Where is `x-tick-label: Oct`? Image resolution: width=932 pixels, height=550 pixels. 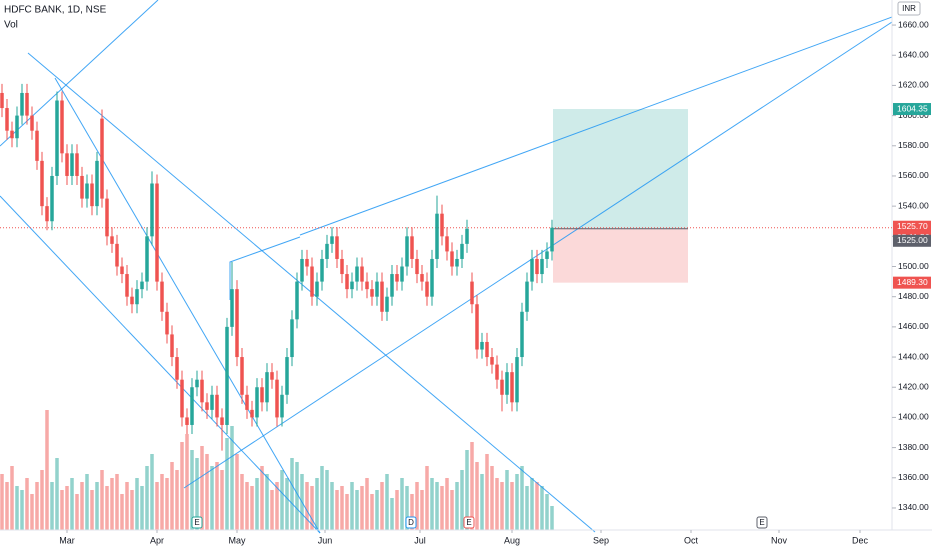 x-tick-label: Oct is located at coordinates (691, 540).